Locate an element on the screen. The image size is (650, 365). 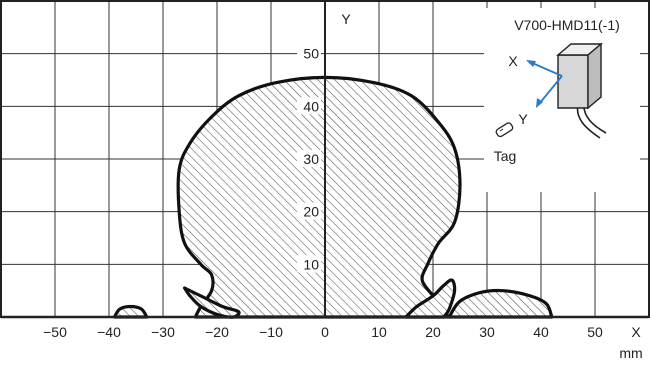
y-tick-label: 40 is located at coordinates (311, 106).